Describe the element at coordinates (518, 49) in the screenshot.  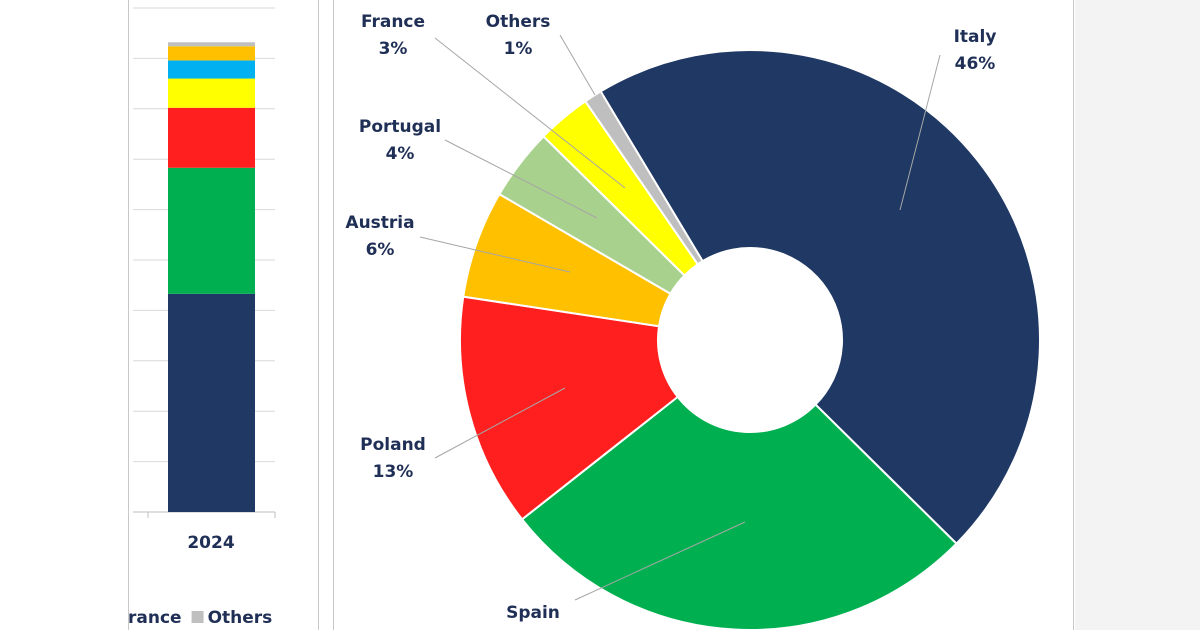
I see `slice-value-label: 1%` at that location.